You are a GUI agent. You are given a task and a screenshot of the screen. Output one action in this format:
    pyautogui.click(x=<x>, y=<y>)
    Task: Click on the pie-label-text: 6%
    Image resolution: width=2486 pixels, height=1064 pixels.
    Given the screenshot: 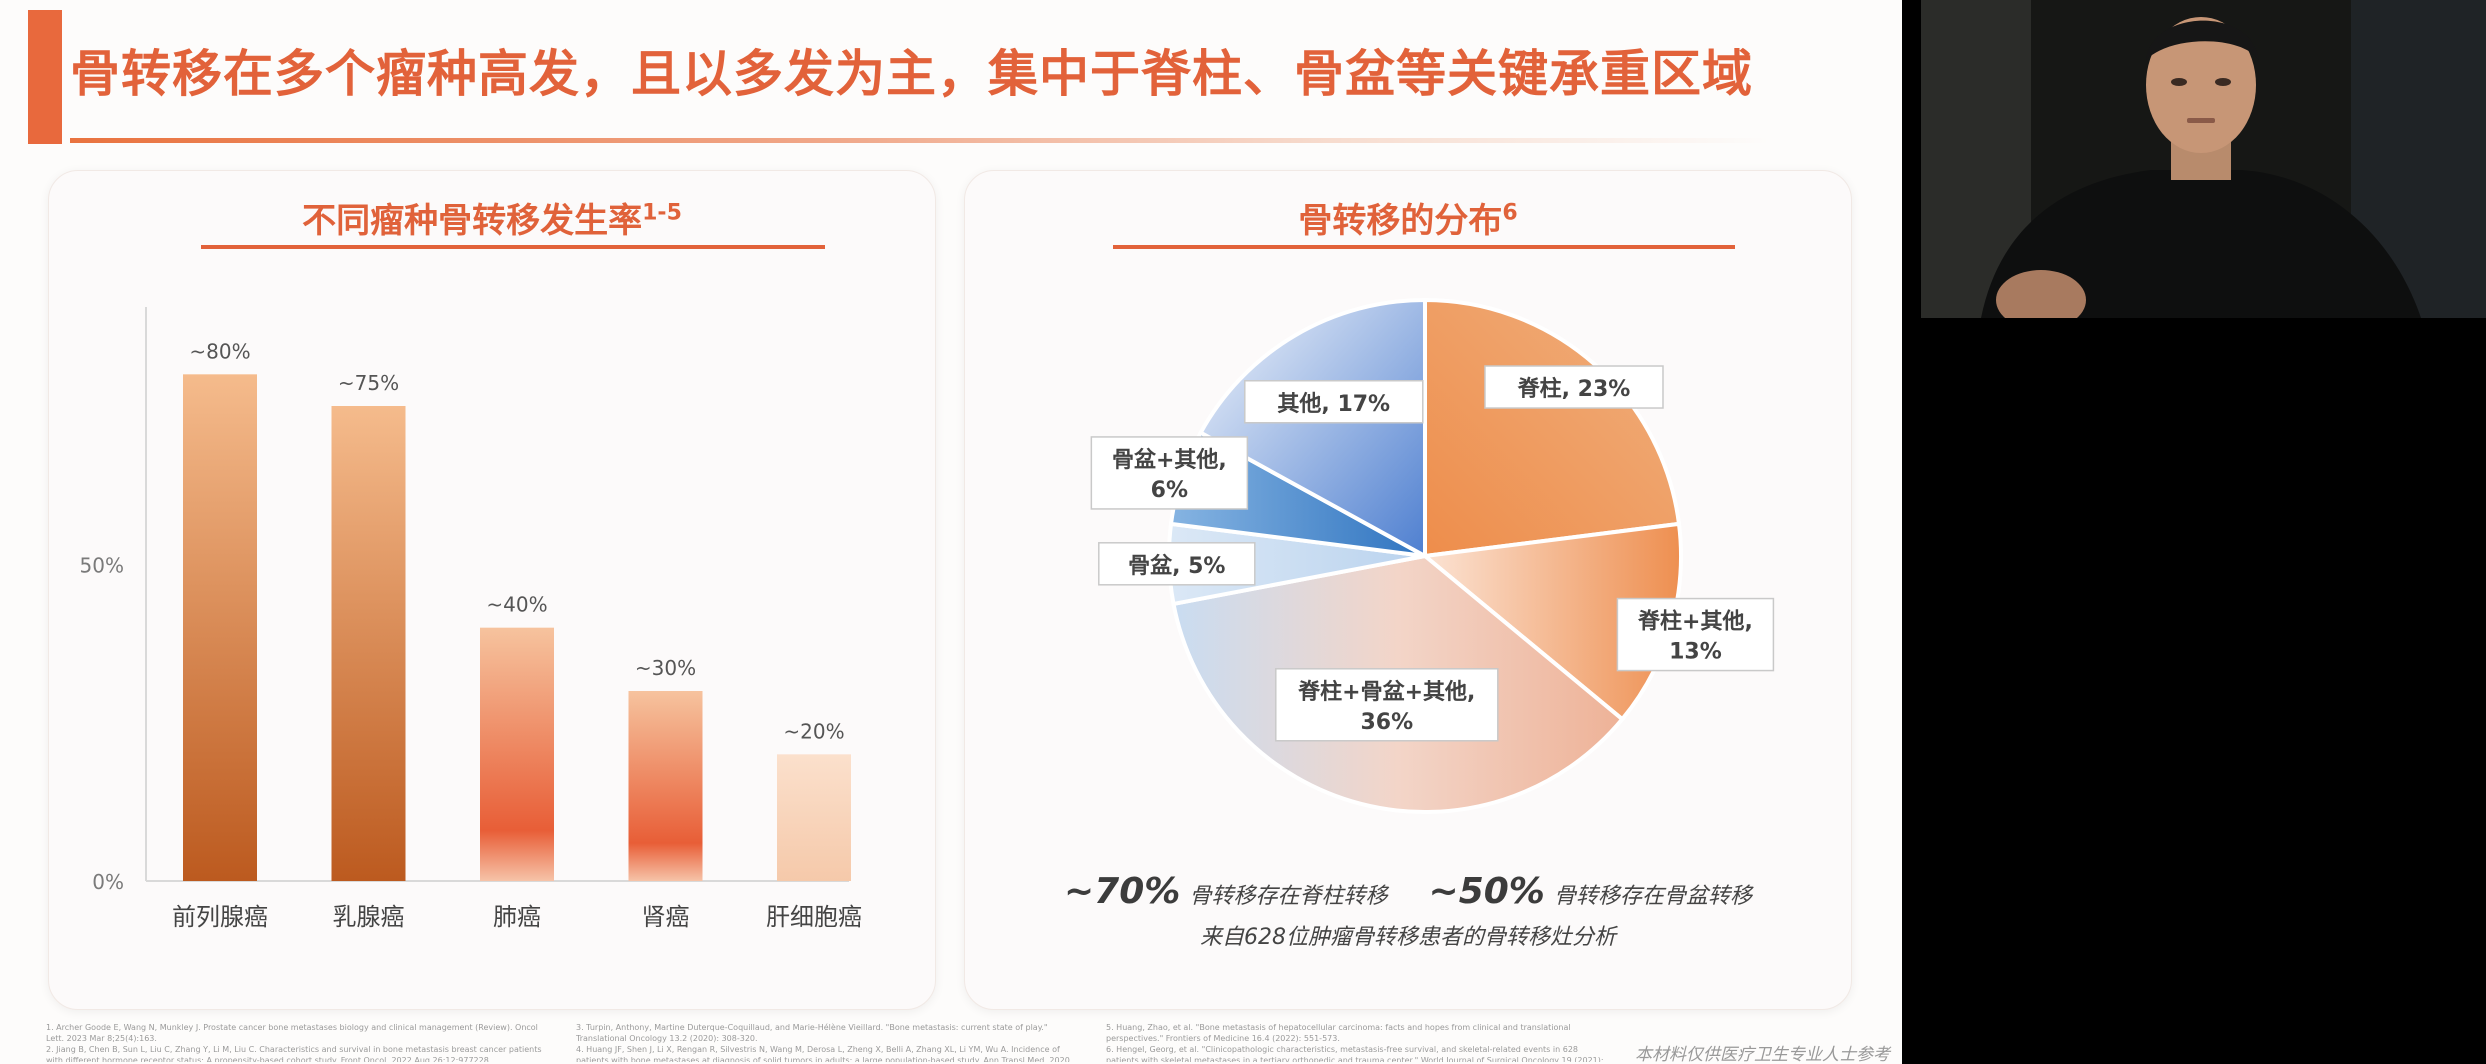 What is the action you would take?
    pyautogui.click(x=1169, y=490)
    